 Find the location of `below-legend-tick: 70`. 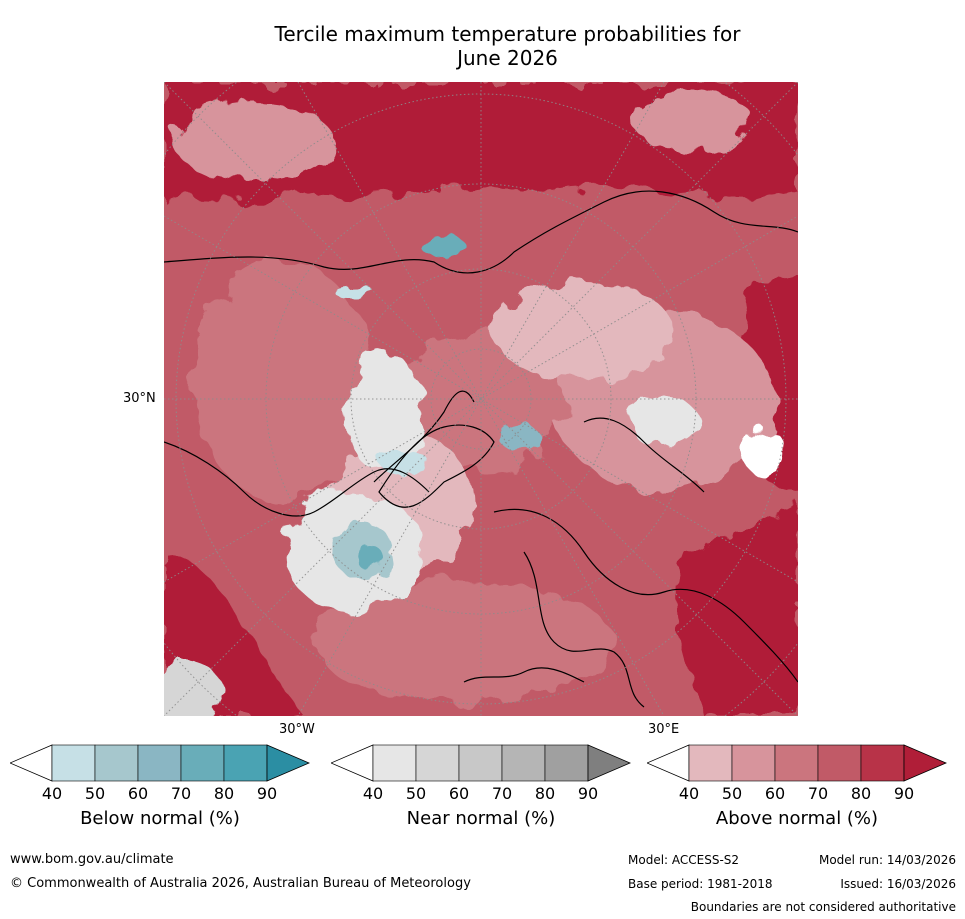

below-legend-tick: 70 is located at coordinates (181, 793).